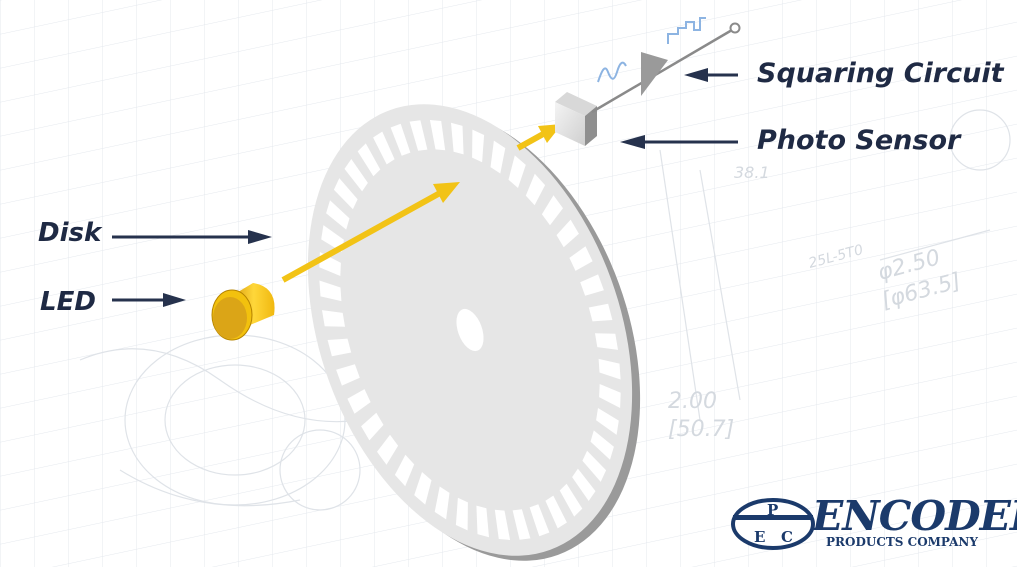 The width and height of the screenshot is (1017, 567). Describe the element at coordinates (880, 73) in the screenshot. I see `squaring-circuit-label: Squaring Circuit` at that location.